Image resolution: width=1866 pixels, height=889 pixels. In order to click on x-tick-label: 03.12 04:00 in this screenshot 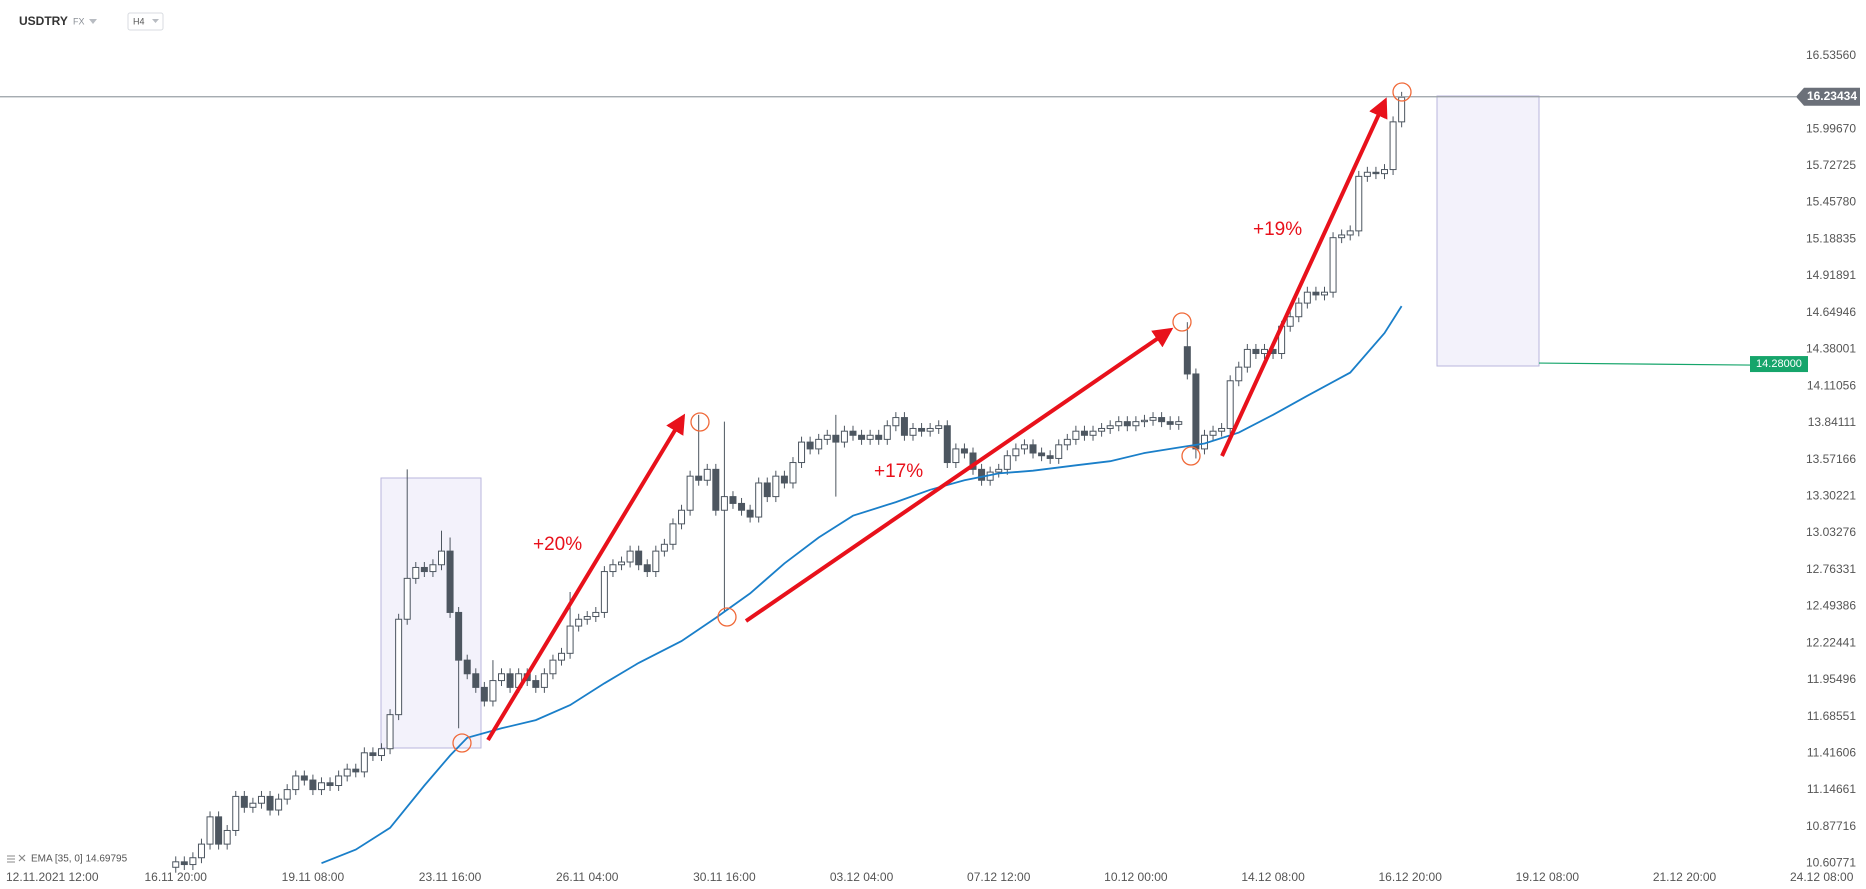, I will do `click(862, 877)`.